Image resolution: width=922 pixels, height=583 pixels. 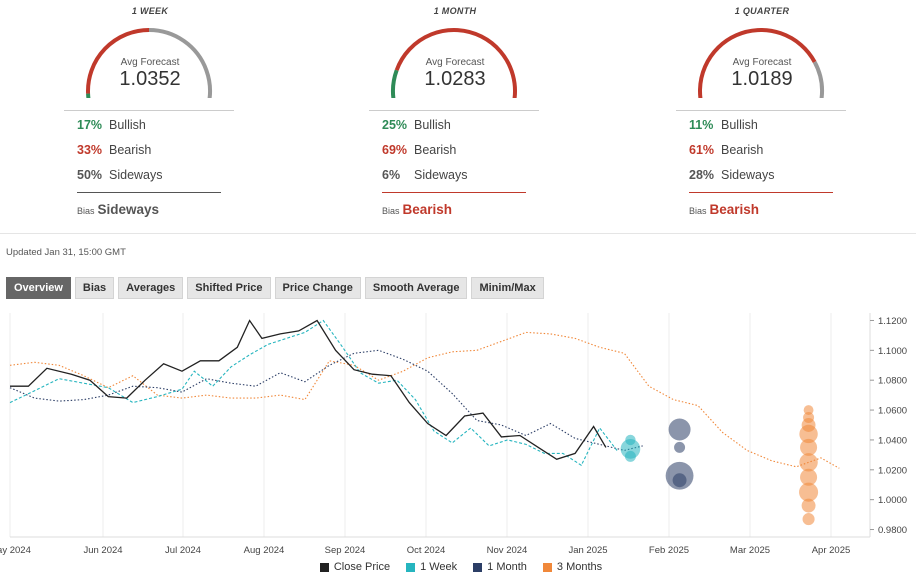 What do you see at coordinates (750, 550) in the screenshot?
I see `x-tick-label: Mar 2025` at bounding box center [750, 550].